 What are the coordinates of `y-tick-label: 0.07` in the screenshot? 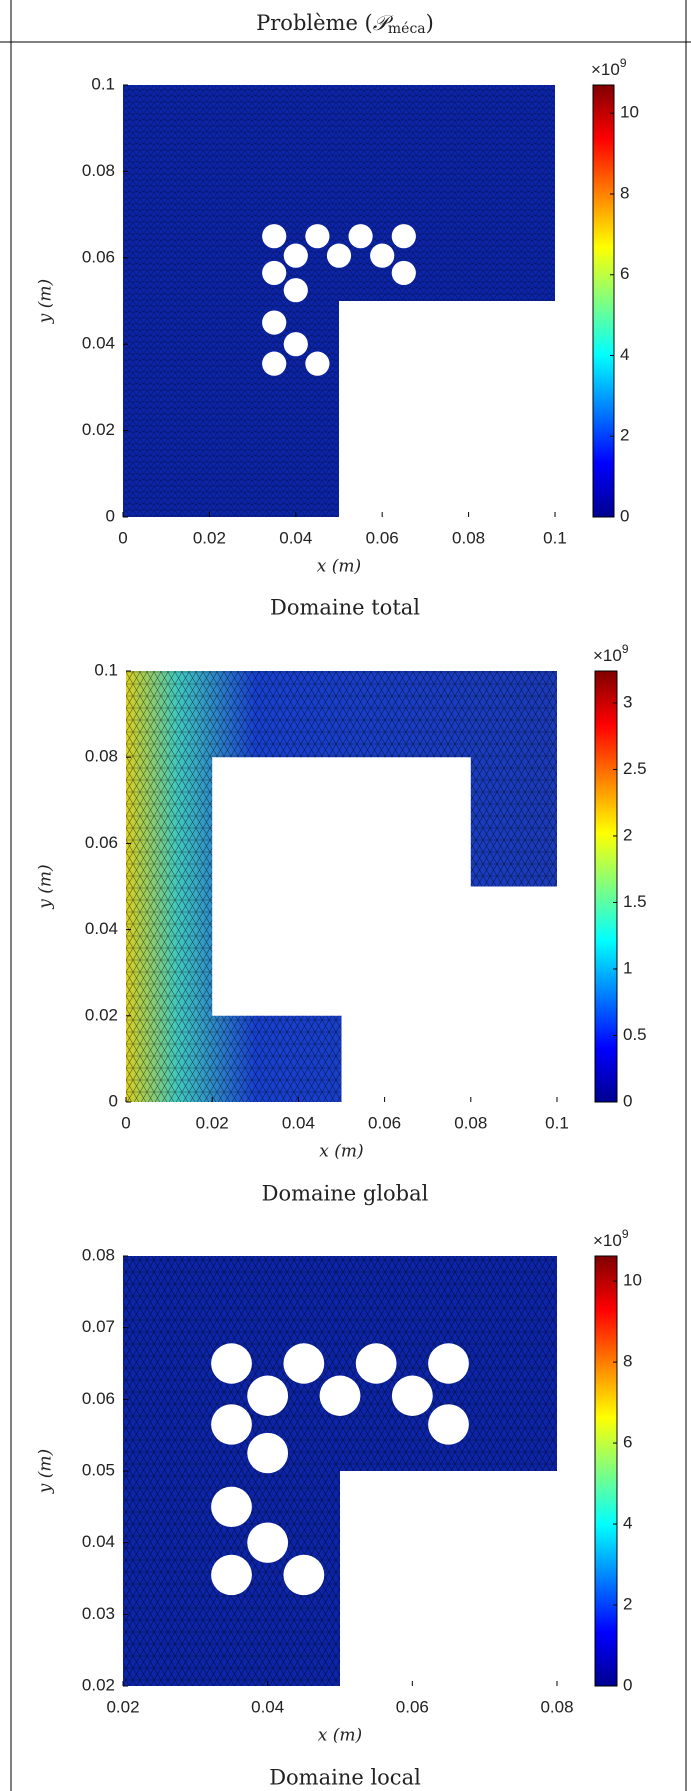 It's located at (98, 1326).